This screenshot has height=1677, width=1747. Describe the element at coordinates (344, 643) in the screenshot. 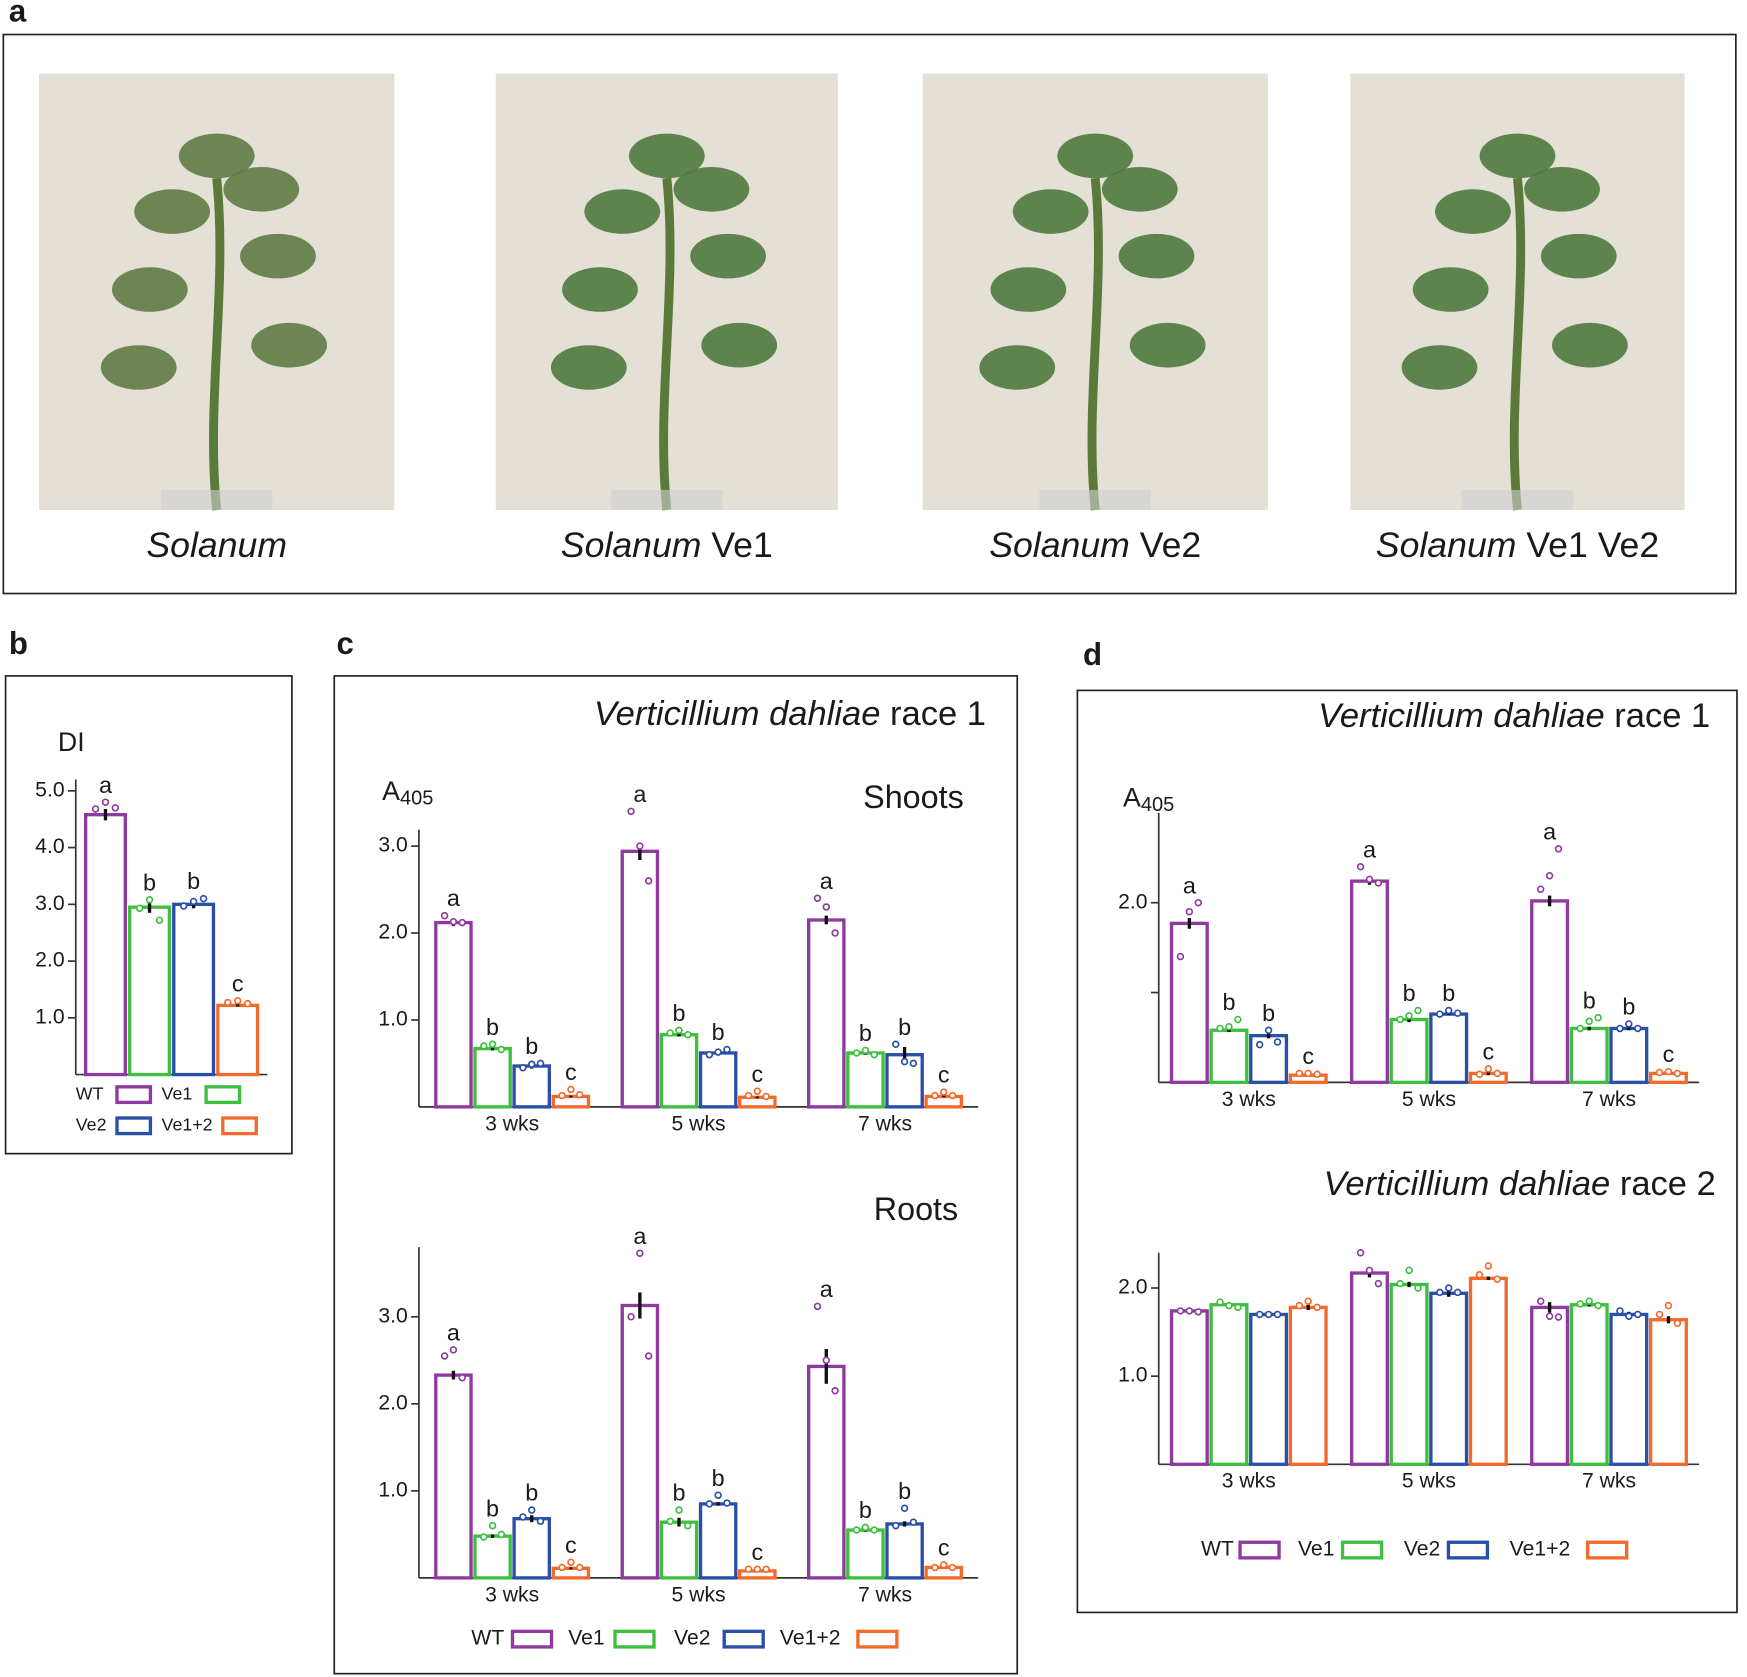

I see `panel-label: c` at that location.